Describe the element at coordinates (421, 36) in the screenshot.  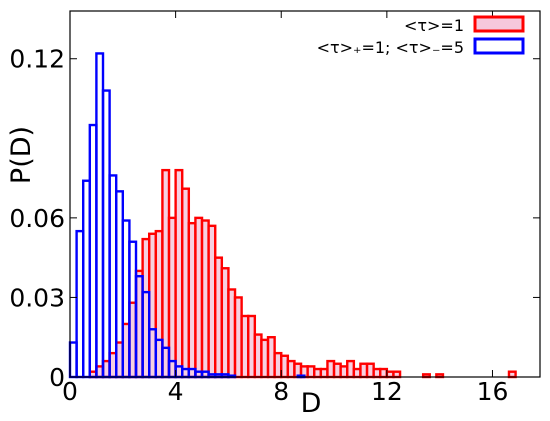
I see `legend: <τ>=1 <τ>₊=1; <τ>₋=5` at that location.